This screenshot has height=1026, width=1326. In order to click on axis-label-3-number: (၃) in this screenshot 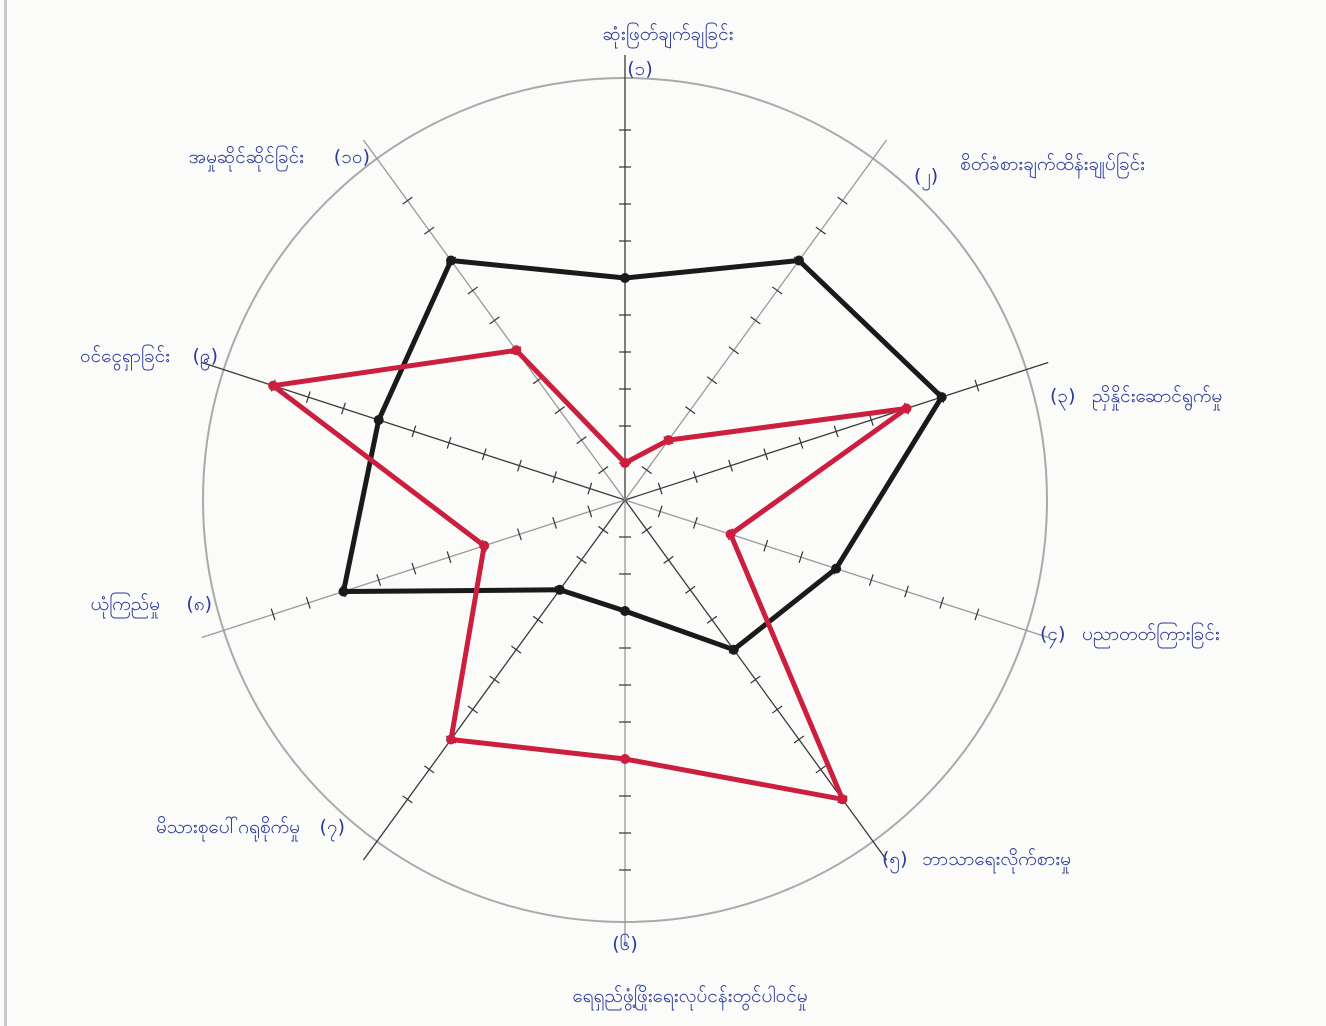, I will do `click(1063, 398)`.